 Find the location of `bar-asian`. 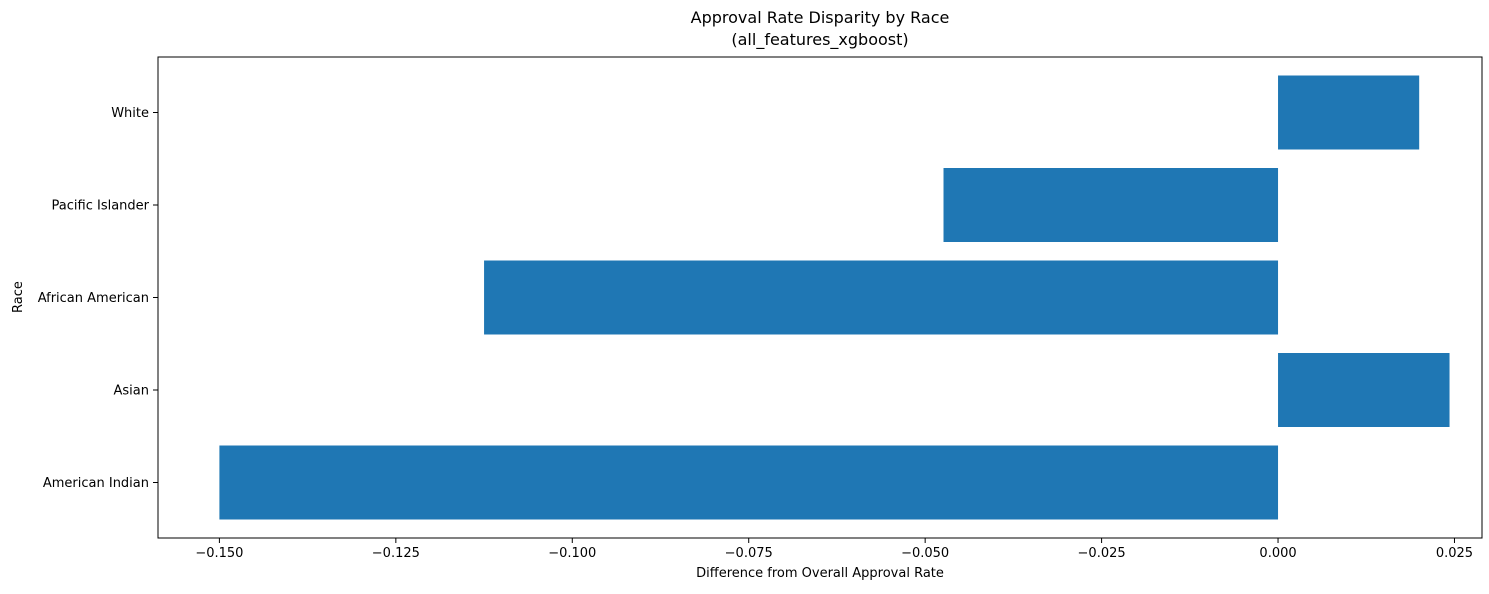

bar-asian is located at coordinates (1364, 390).